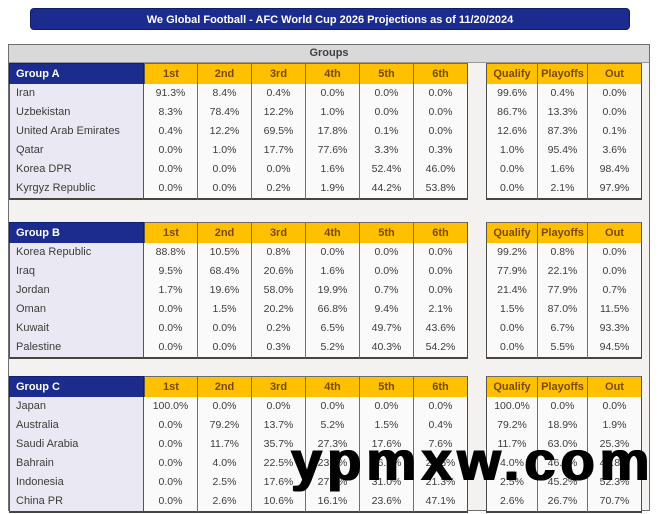 Image resolution: width=660 pixels, height=514 pixels. I want to click on position-cell: 1.7%, so click(171, 291).